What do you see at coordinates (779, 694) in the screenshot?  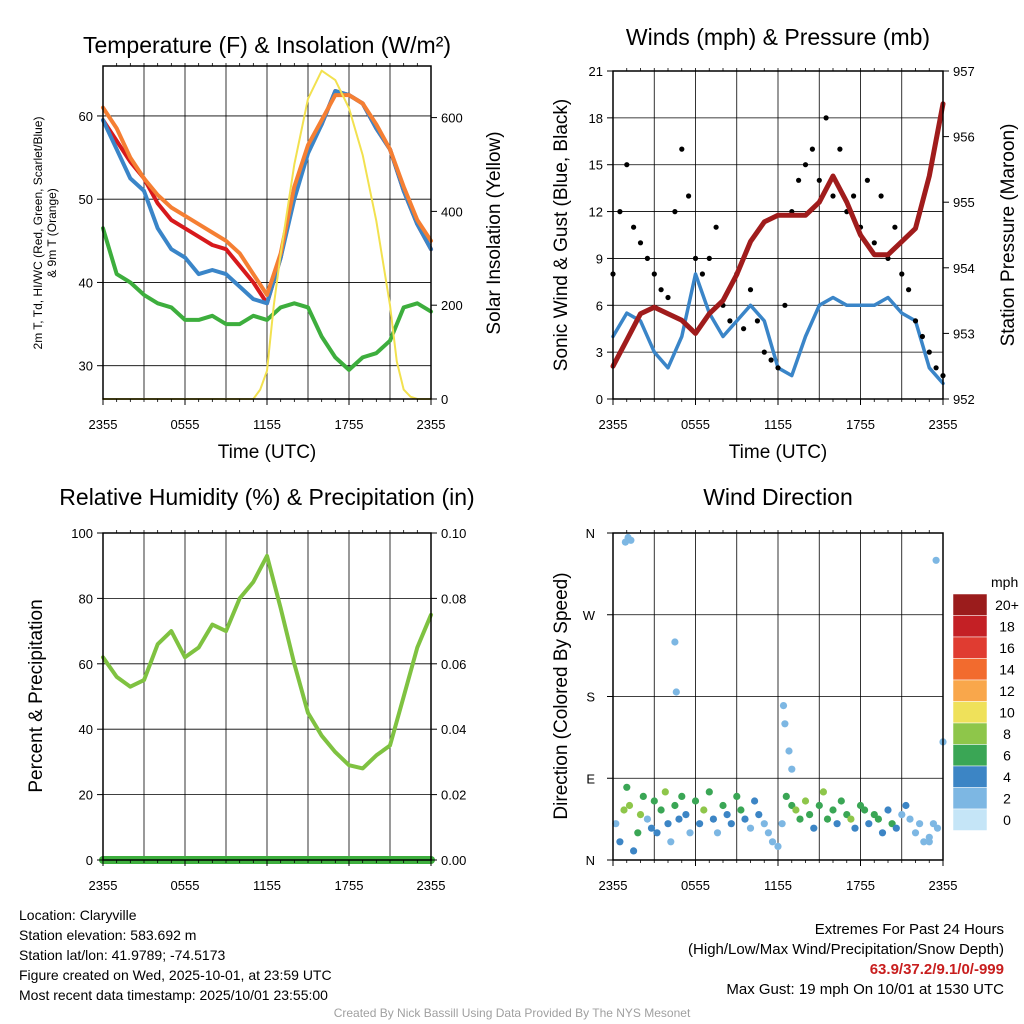 I see `dir-series` at bounding box center [779, 694].